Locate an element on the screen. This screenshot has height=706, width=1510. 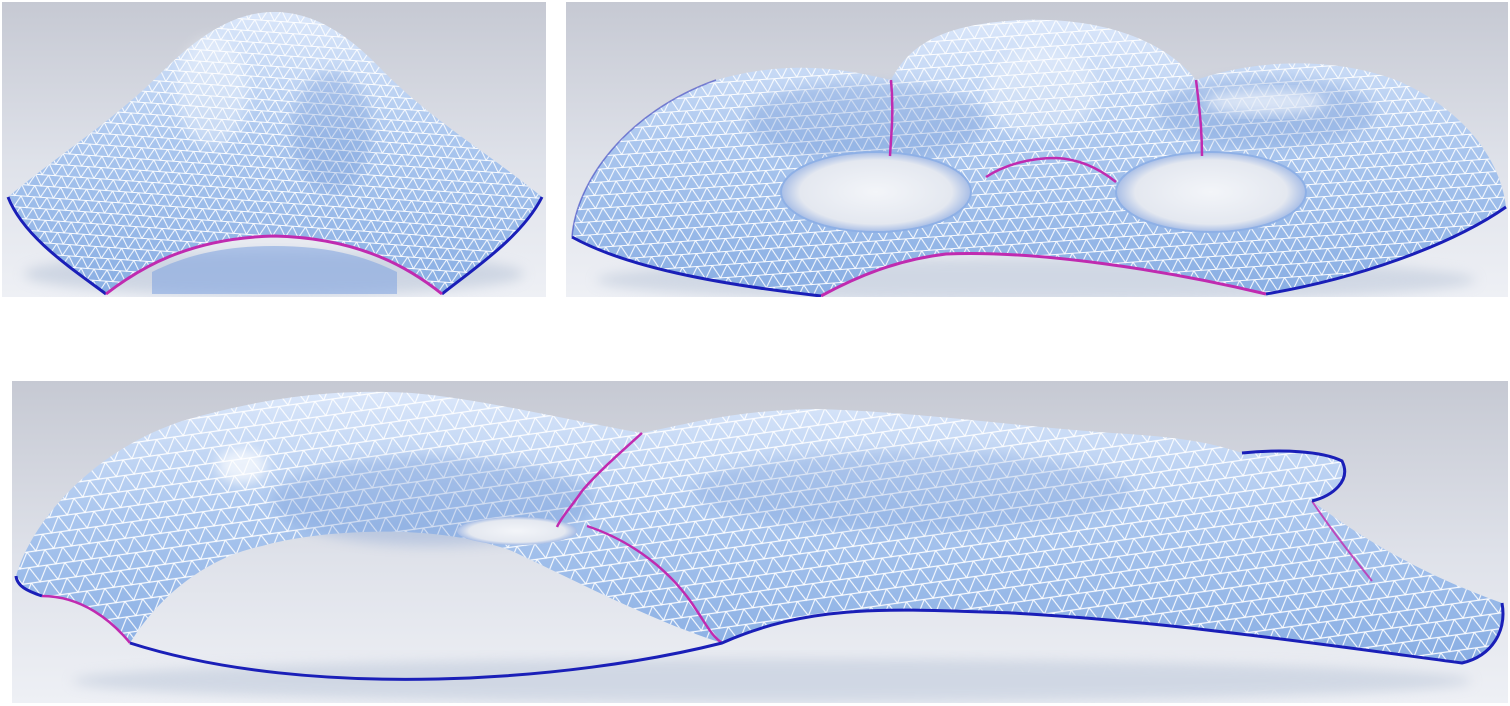
seam-arch is located at coordinates (274, 265).